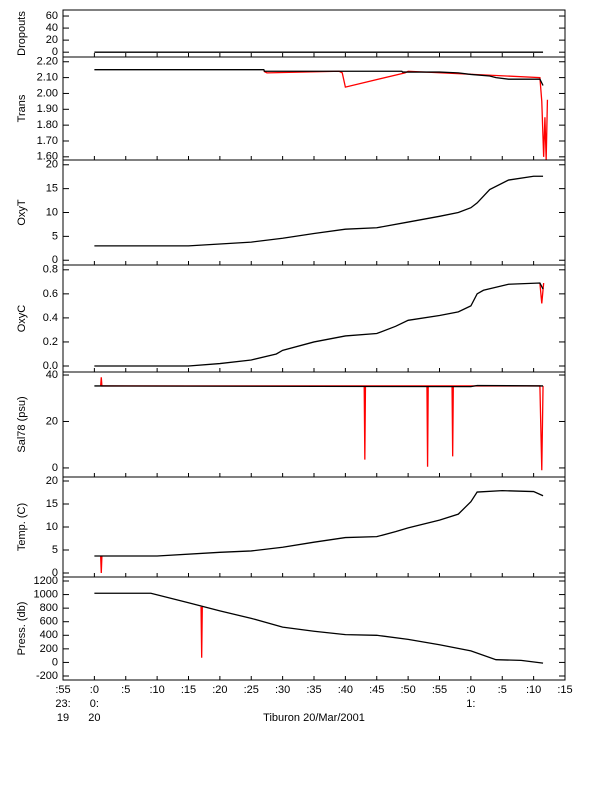 Image resolution: width=612 pixels, height=790 pixels. I want to click on y-tick-label: 1.90, so click(47, 109).